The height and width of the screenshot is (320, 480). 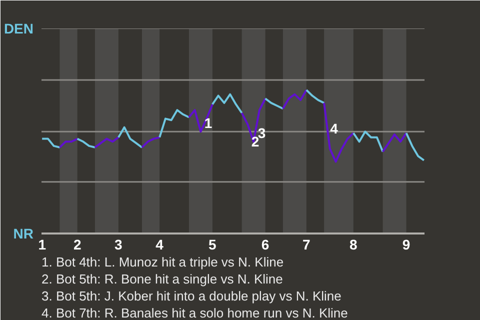 What do you see at coordinates (163, 262) in the screenshot?
I see `text: 1. Bot 4th: L. Munoz hit a triple vs N. Kline` at bounding box center [163, 262].